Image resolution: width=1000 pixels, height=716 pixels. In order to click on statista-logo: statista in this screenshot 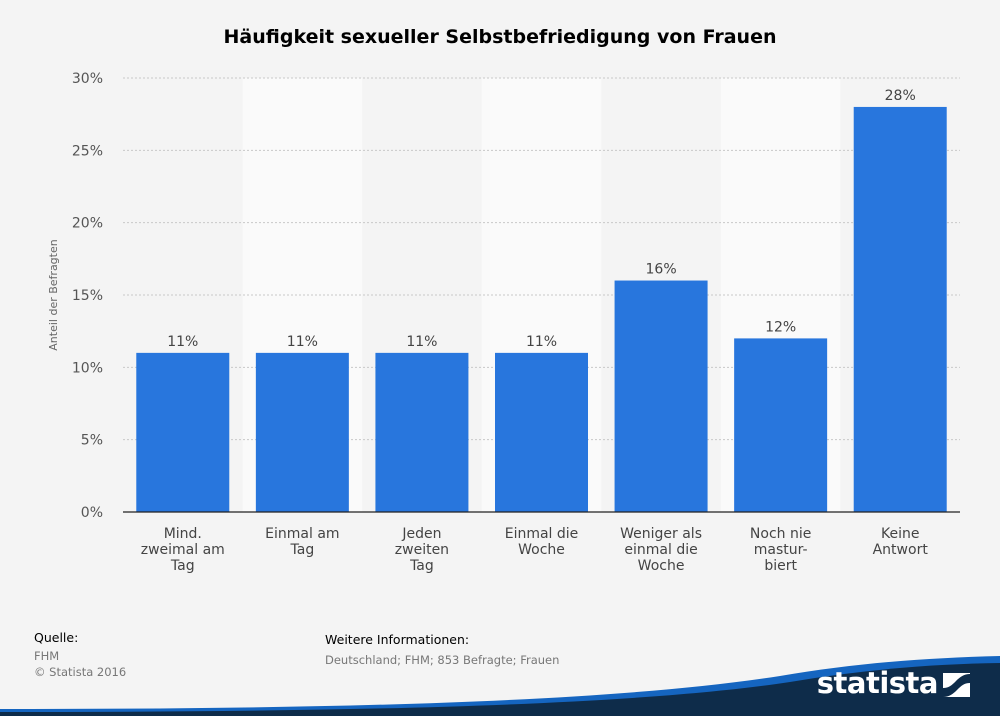, I will do `click(500, 676)`.